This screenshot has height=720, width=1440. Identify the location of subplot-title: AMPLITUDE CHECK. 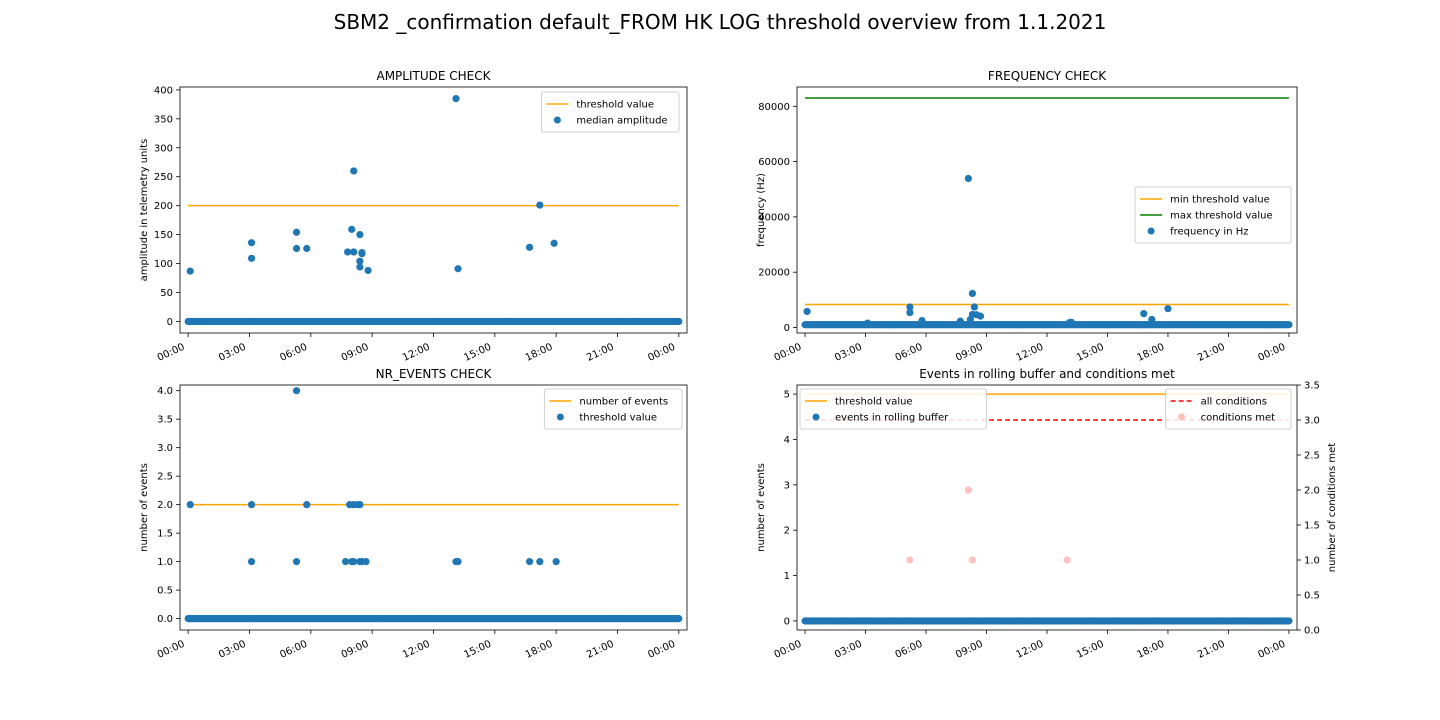
(433, 76).